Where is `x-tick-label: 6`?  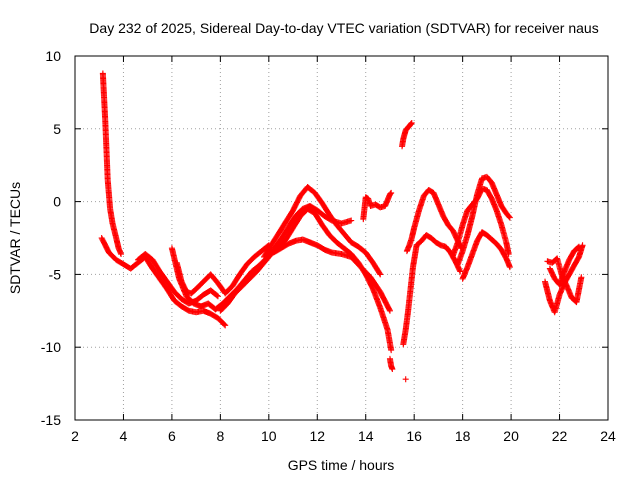 x-tick-label: 6 is located at coordinates (172, 436).